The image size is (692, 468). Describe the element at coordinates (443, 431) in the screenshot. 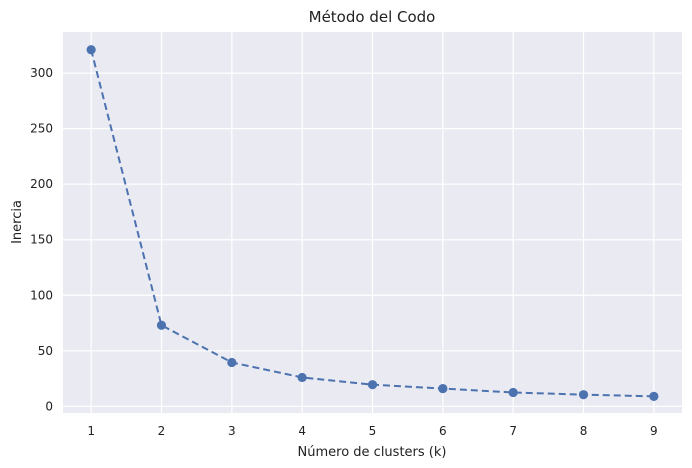

I see `x-tick-label: 6` at that location.